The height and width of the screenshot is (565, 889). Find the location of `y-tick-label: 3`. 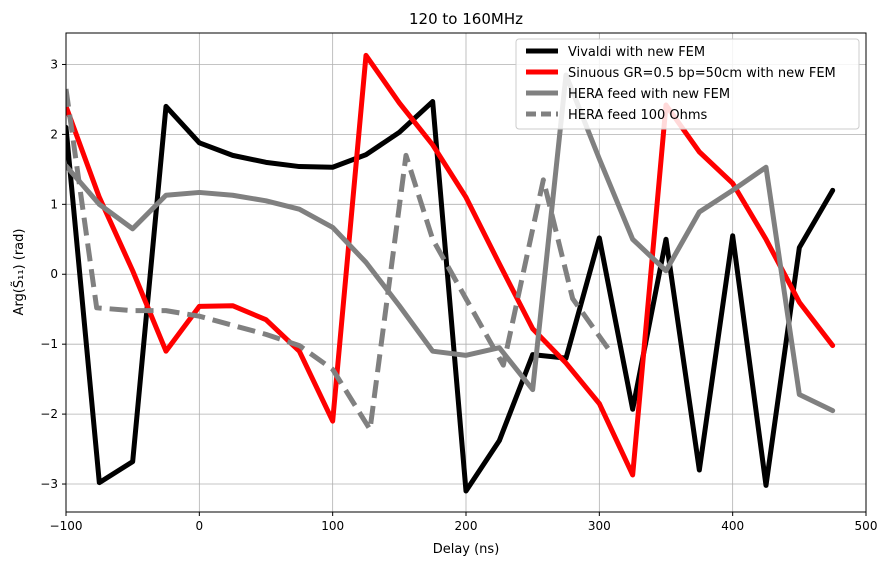

y-tick-label: 3 is located at coordinates (54, 64).